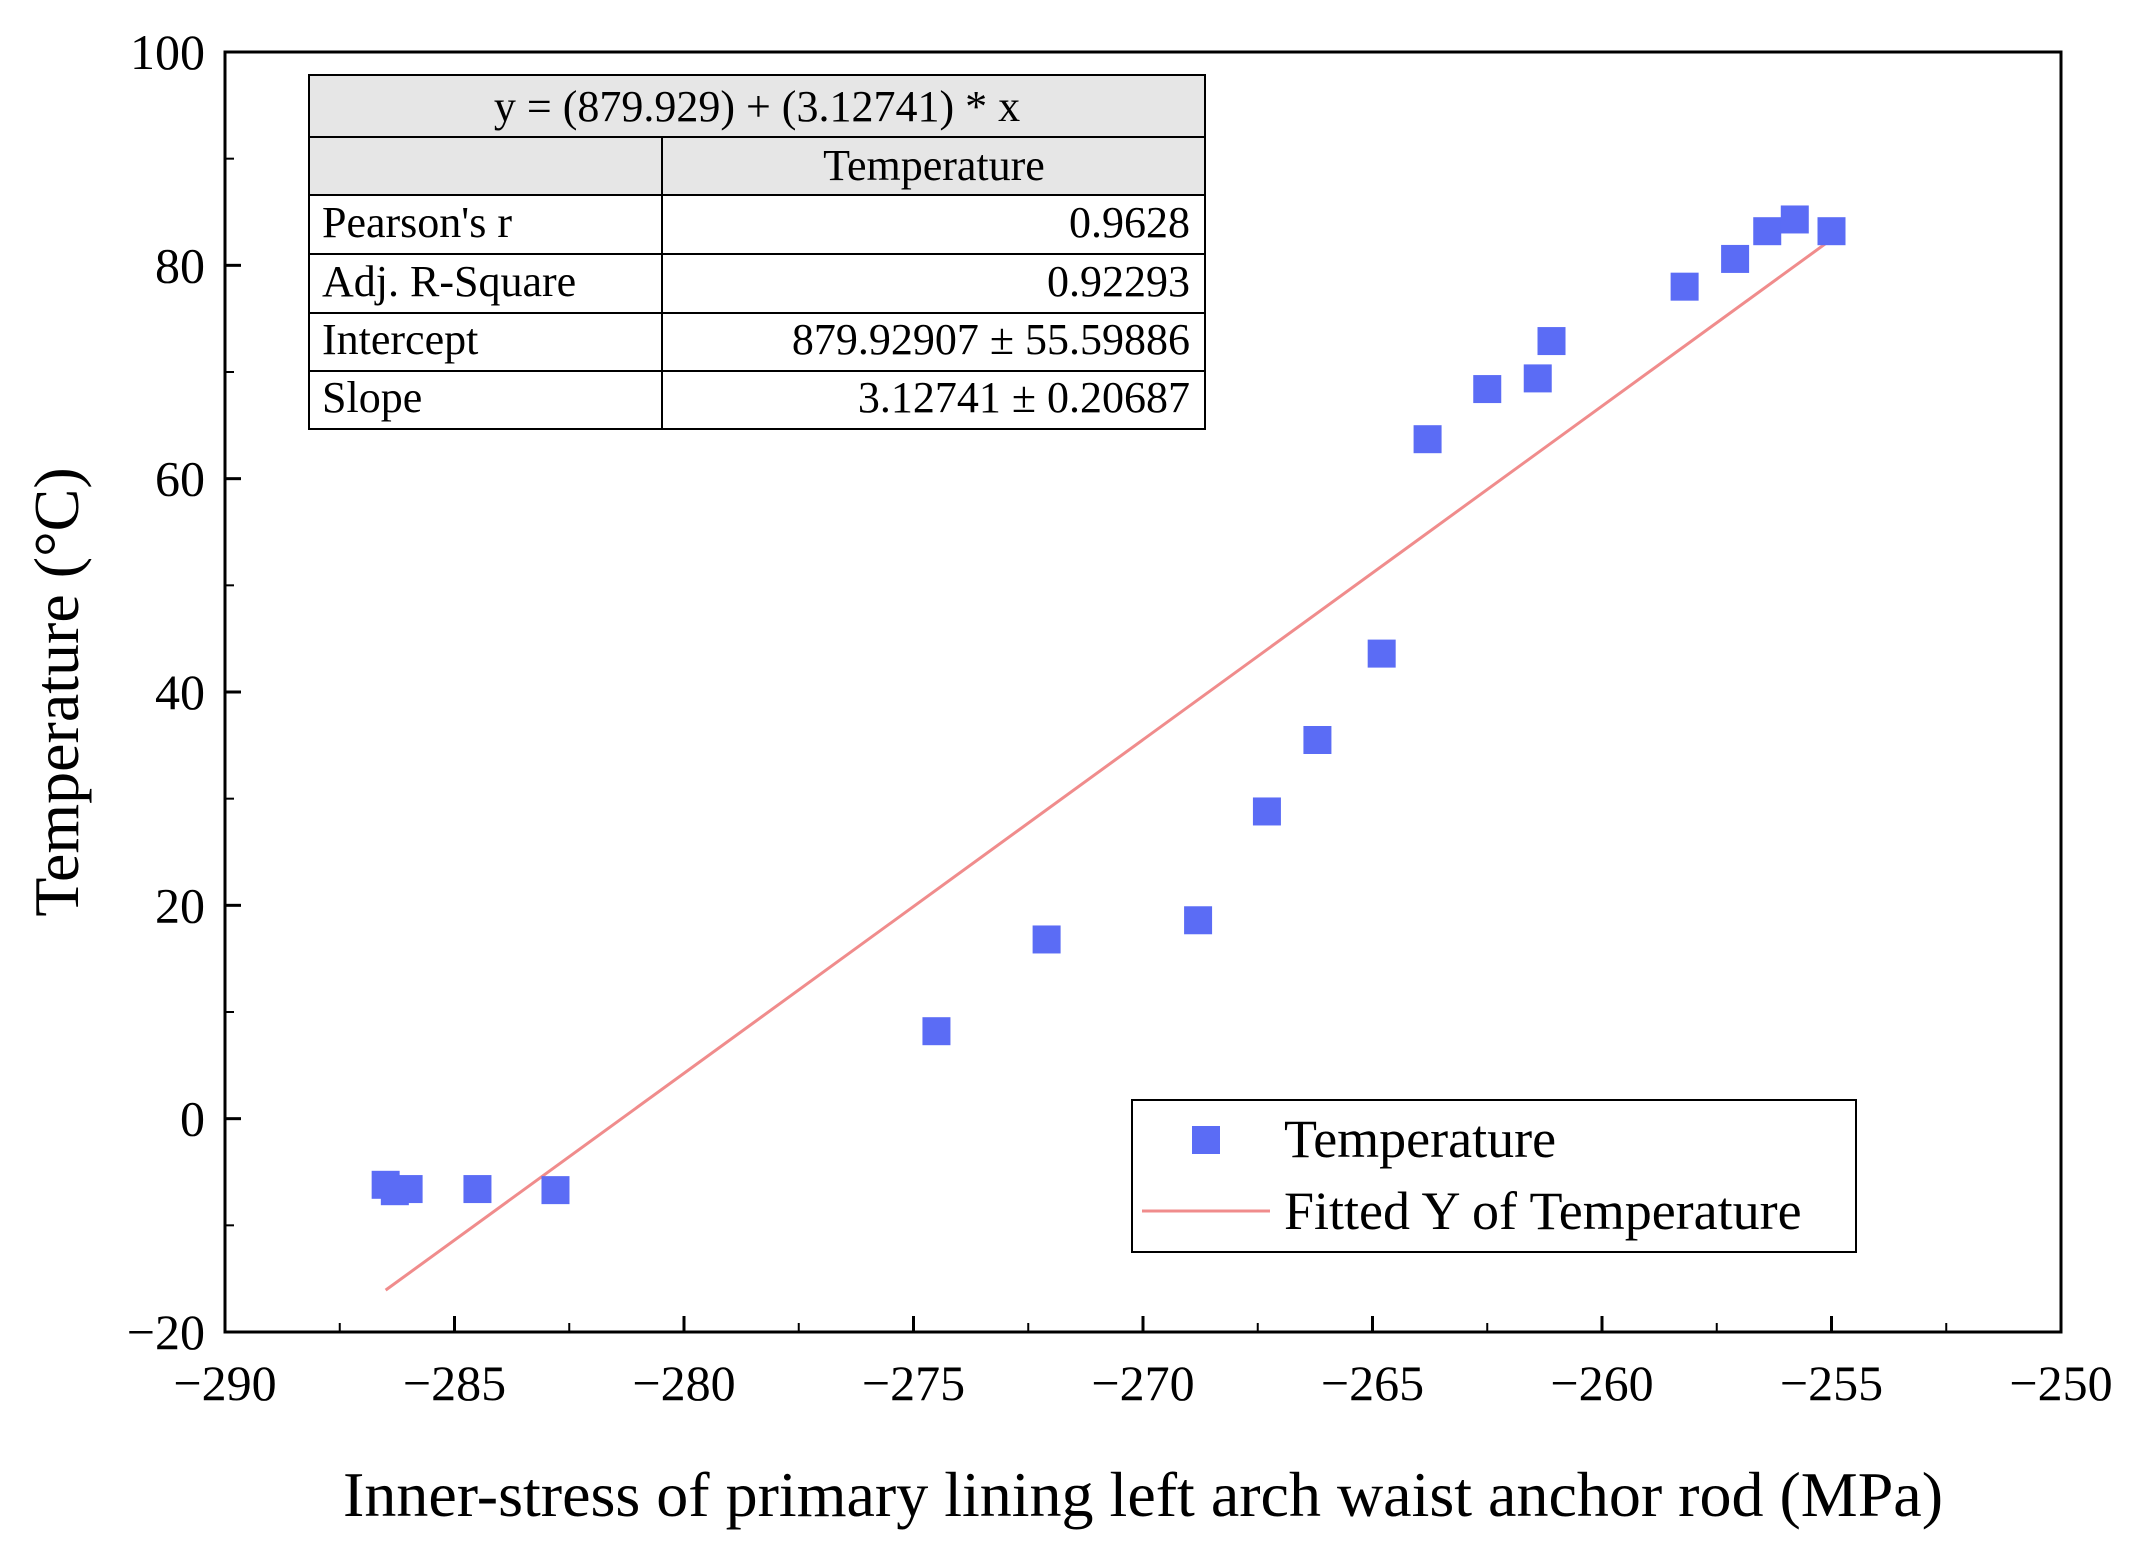 The width and height of the screenshot is (2137, 1553). What do you see at coordinates (167, 52) in the screenshot?
I see `y-tick-label: 100` at bounding box center [167, 52].